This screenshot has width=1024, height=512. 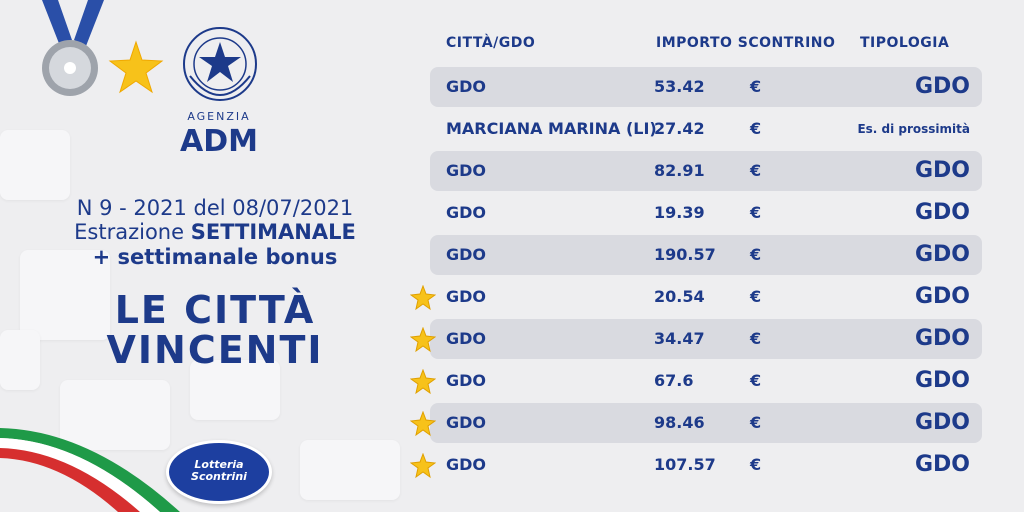 I want to click on medal-icon, so click(x=73, y=48).